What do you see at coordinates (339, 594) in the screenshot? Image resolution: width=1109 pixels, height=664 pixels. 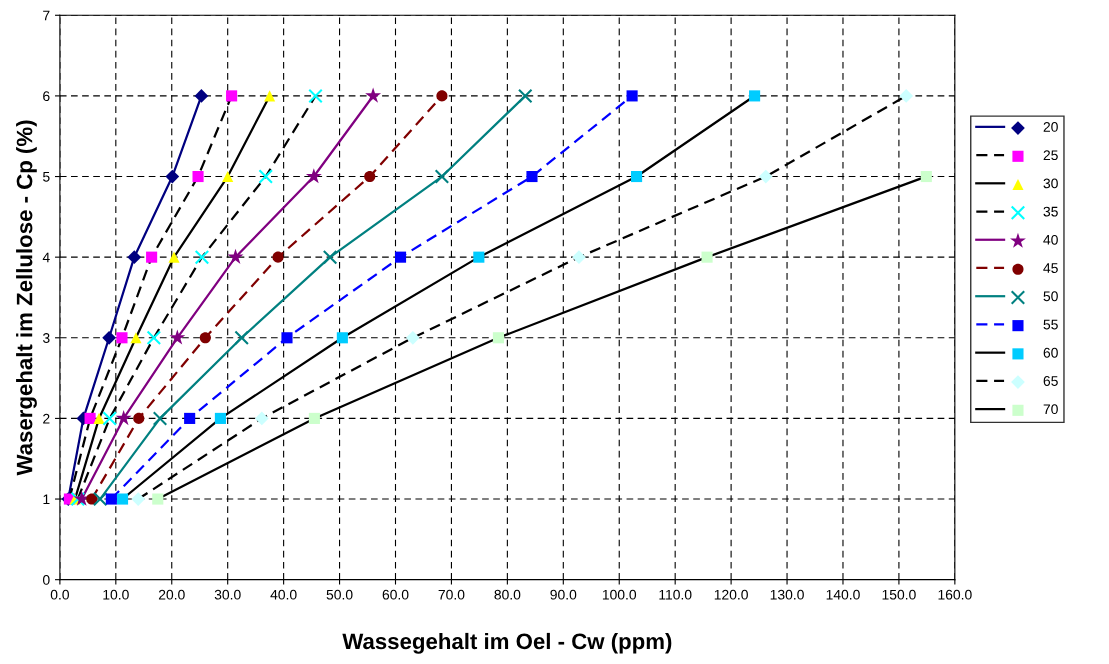 I see `x-tick-label: 50.0` at bounding box center [339, 594].